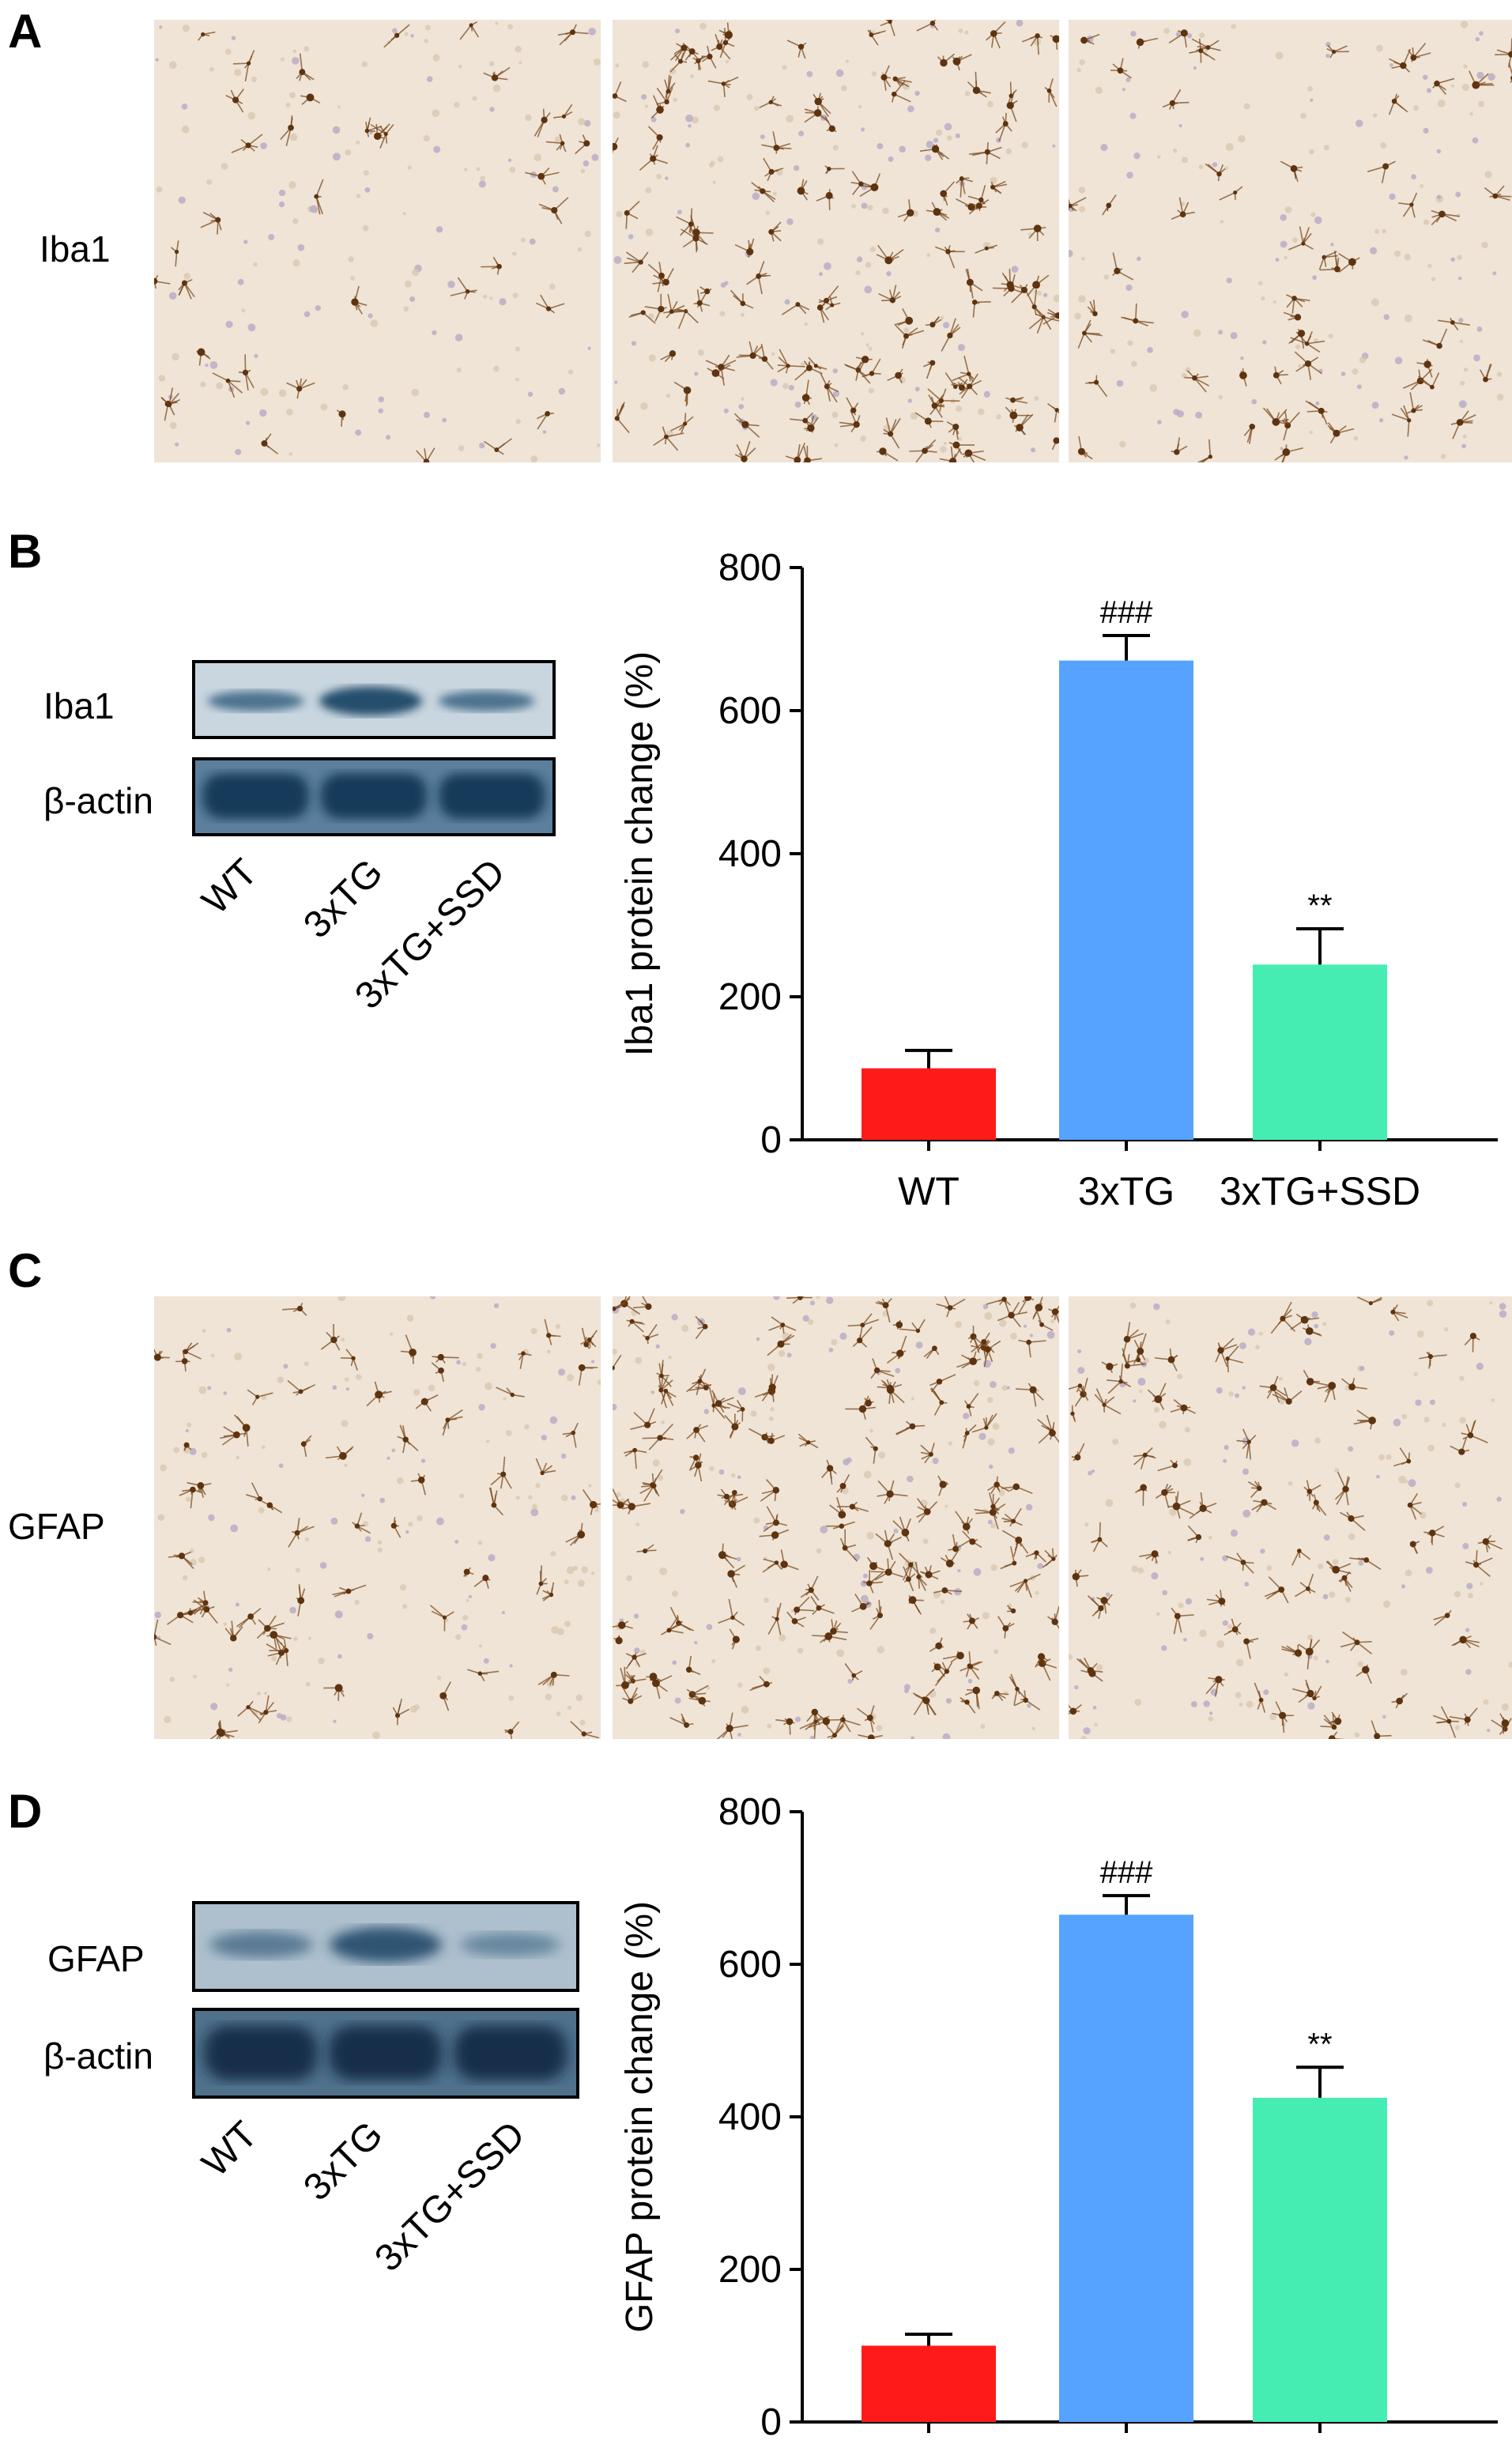 Image resolution: width=1512 pixels, height=2452 pixels. Describe the element at coordinates (1290, 241) in the screenshot. I see `micrograph-iba1-3xtg-ssd` at that location.